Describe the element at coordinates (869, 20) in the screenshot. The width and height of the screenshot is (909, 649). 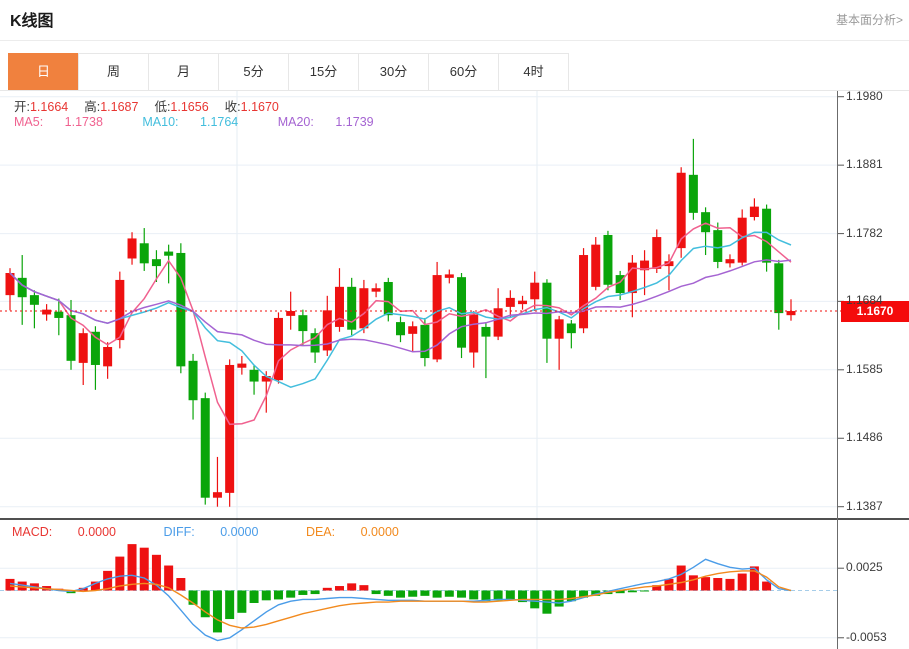
I see `fundamental-analysis-link: 基本面分析>` at that location.